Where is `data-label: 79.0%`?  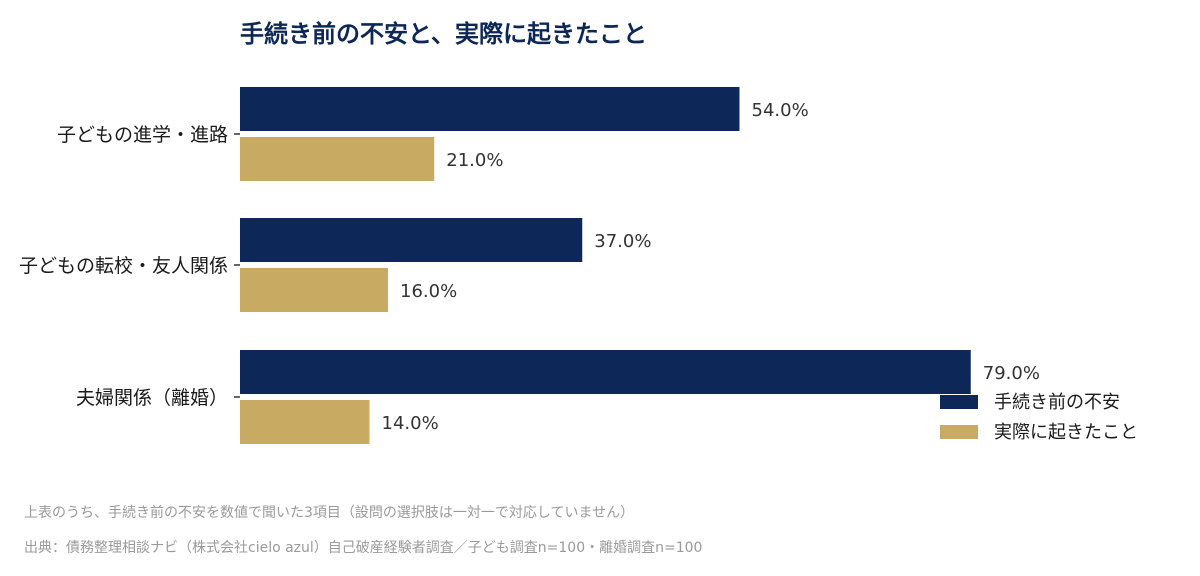 data-label: 79.0% is located at coordinates (1011, 373).